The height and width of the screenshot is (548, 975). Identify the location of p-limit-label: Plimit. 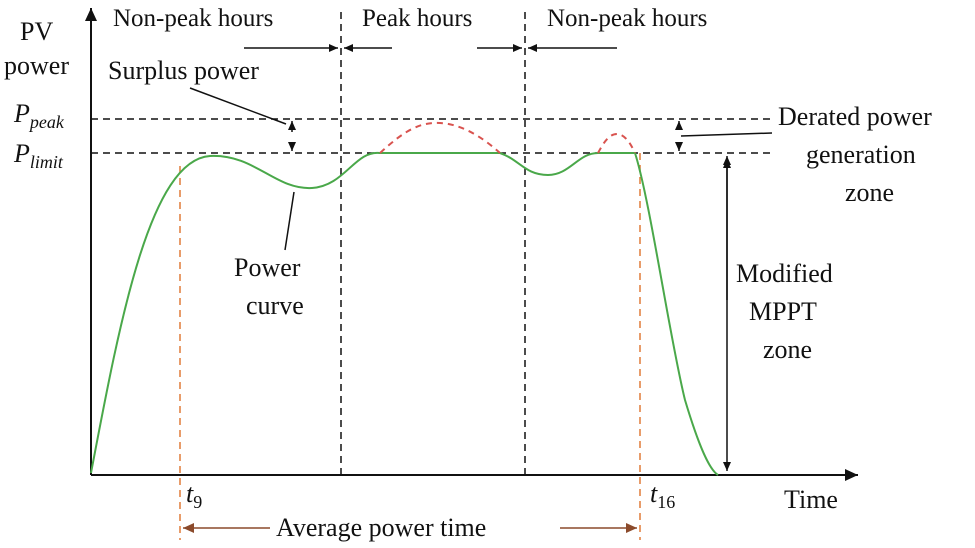
(38, 155).